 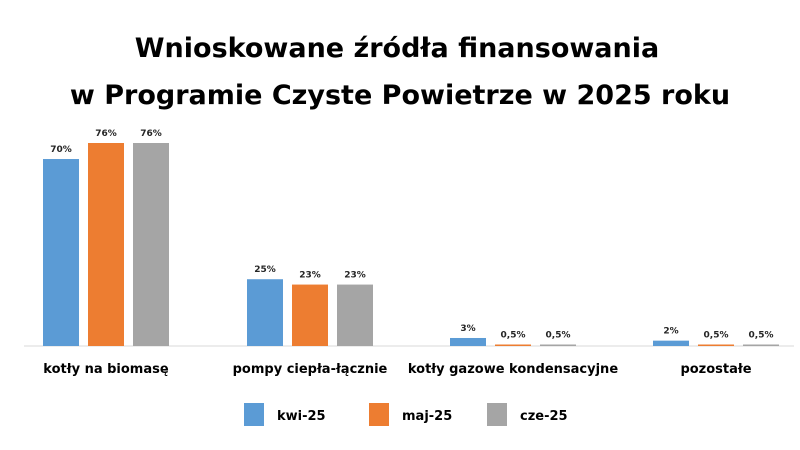 What do you see at coordinates (355, 276) in the screenshot?
I see `data-label-cze-25-2: 23%` at bounding box center [355, 276].